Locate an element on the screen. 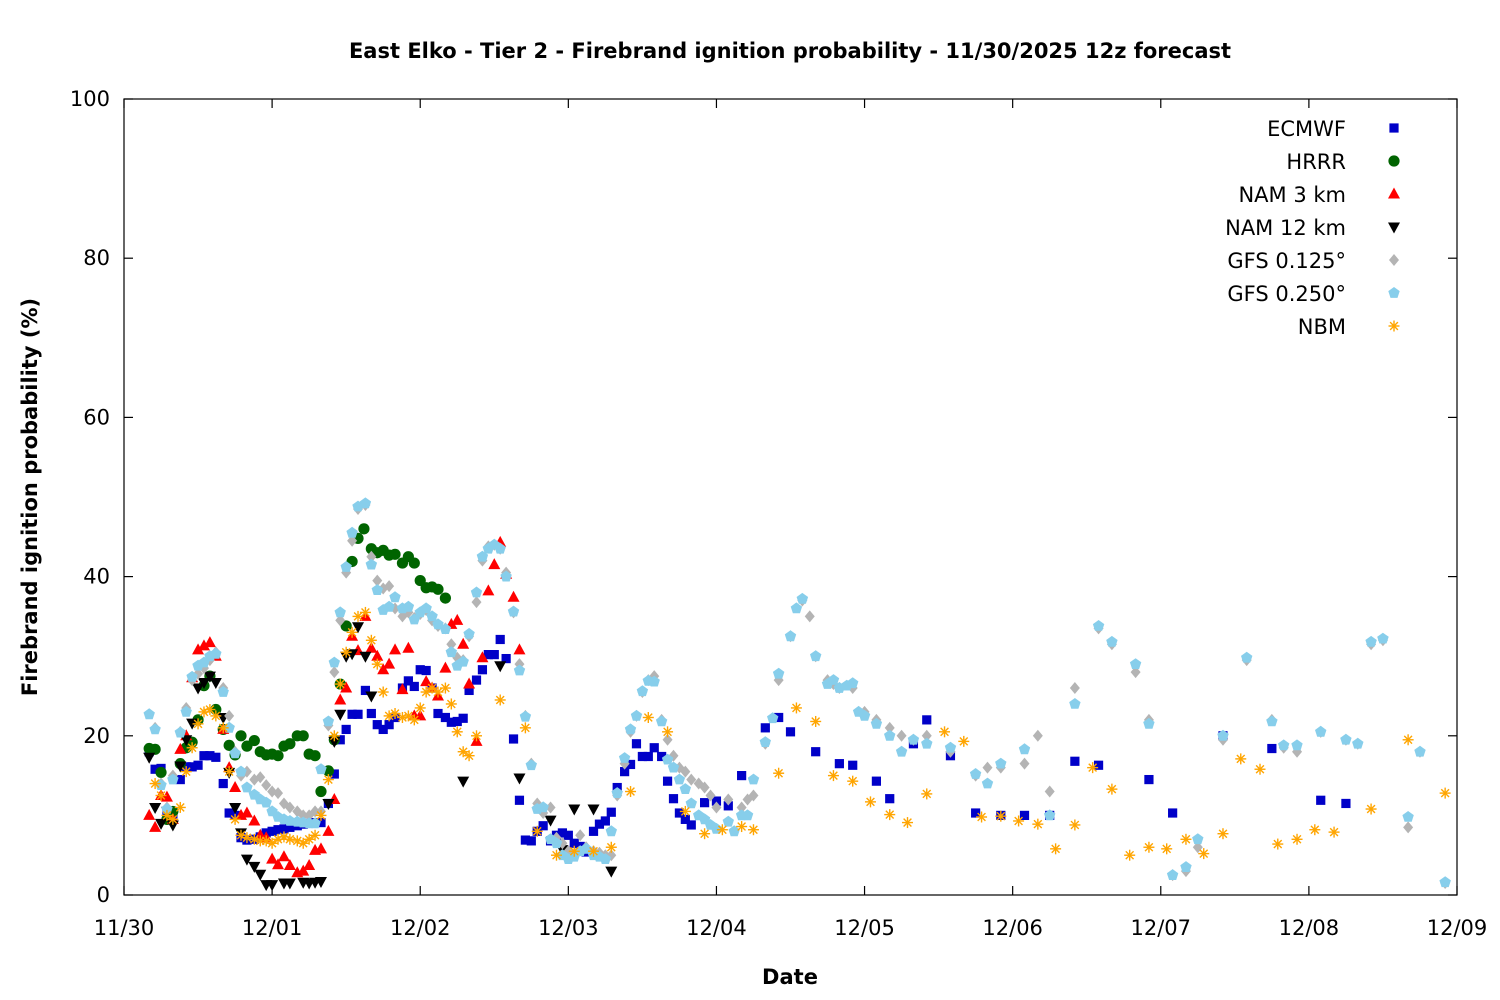 This screenshot has width=1500, height=1000. y-axis-title: Firebrand ignition probability (%) is located at coordinates (30, 497).